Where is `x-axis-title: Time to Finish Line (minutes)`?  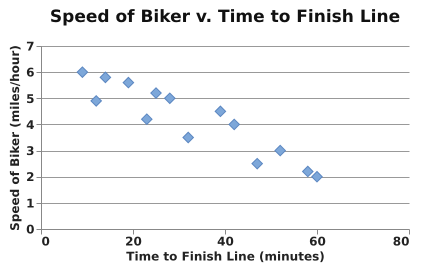
x-axis-title: Time to Finish Line (minutes) is located at coordinates (225, 257).